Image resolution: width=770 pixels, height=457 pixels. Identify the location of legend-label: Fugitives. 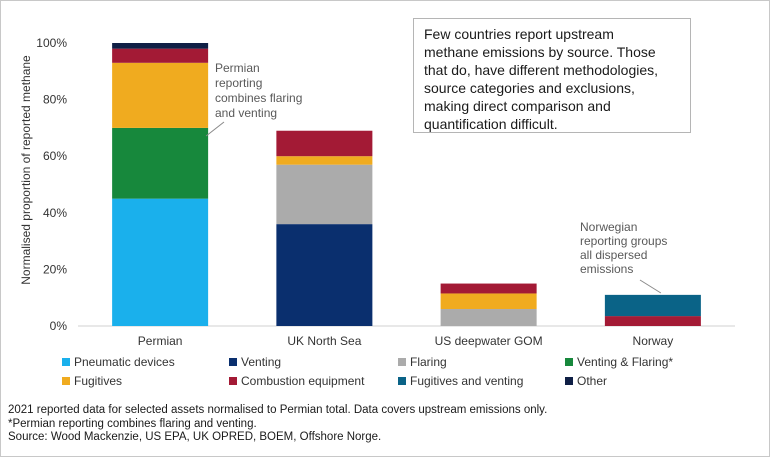
(98, 381).